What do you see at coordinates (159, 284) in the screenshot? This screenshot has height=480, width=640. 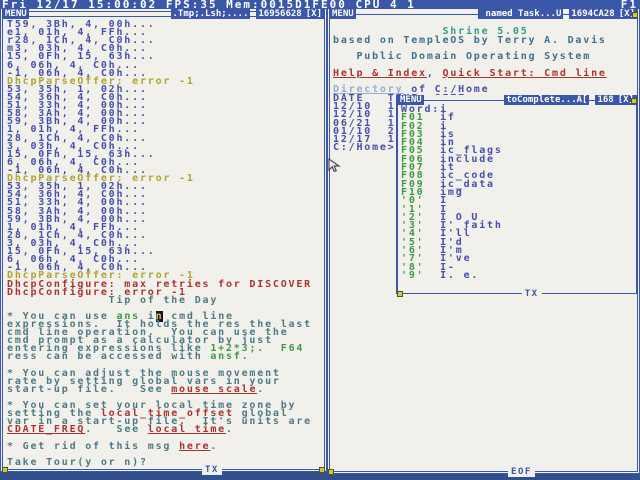 I see `text-span: DhcpConfigure: max retries for DISCOVER` at bounding box center [159, 284].